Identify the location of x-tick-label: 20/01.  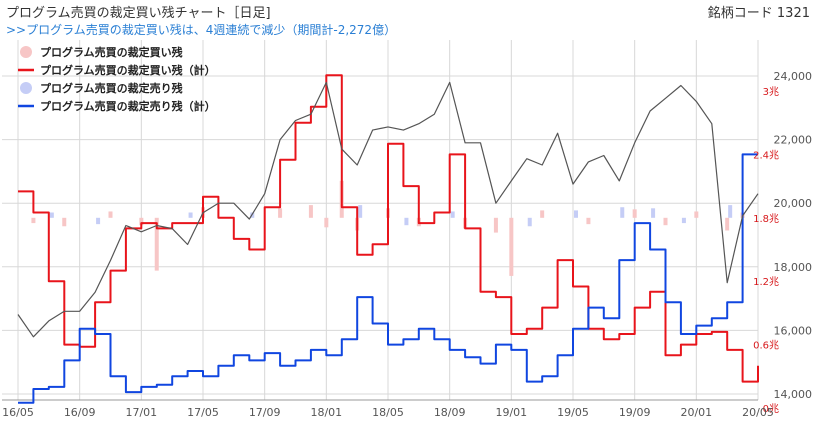
(696, 412).